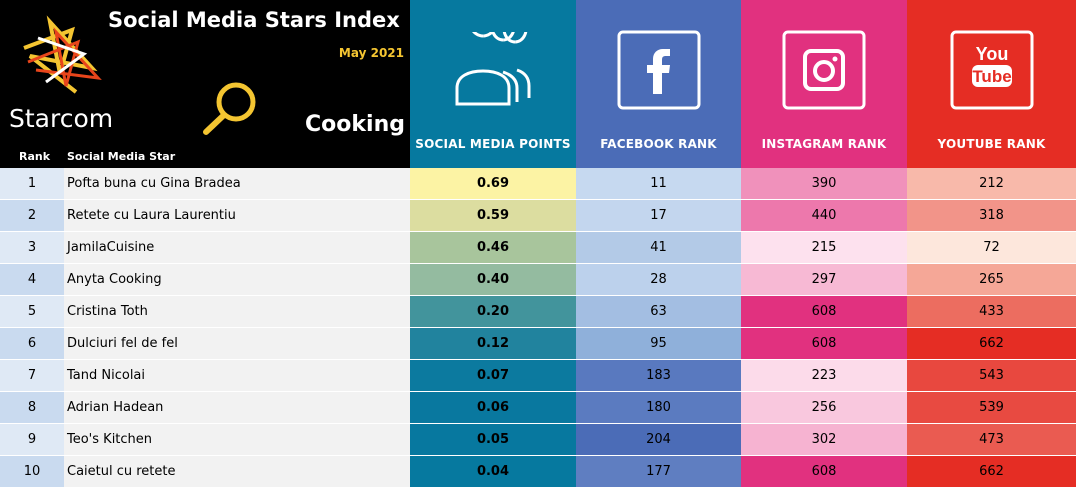 The image size is (1076, 489). I want to click on instagram-rank-cell: 302, so click(824, 439).